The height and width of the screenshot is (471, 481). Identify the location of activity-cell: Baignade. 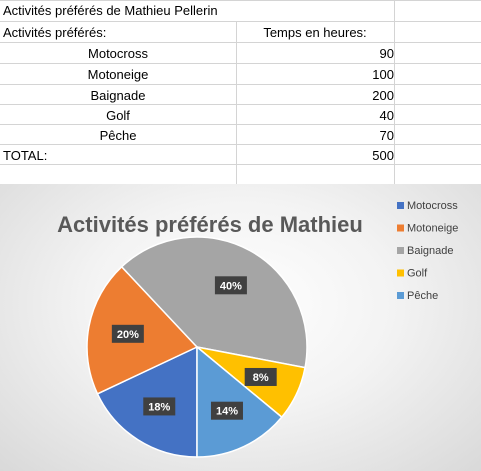
(118, 95).